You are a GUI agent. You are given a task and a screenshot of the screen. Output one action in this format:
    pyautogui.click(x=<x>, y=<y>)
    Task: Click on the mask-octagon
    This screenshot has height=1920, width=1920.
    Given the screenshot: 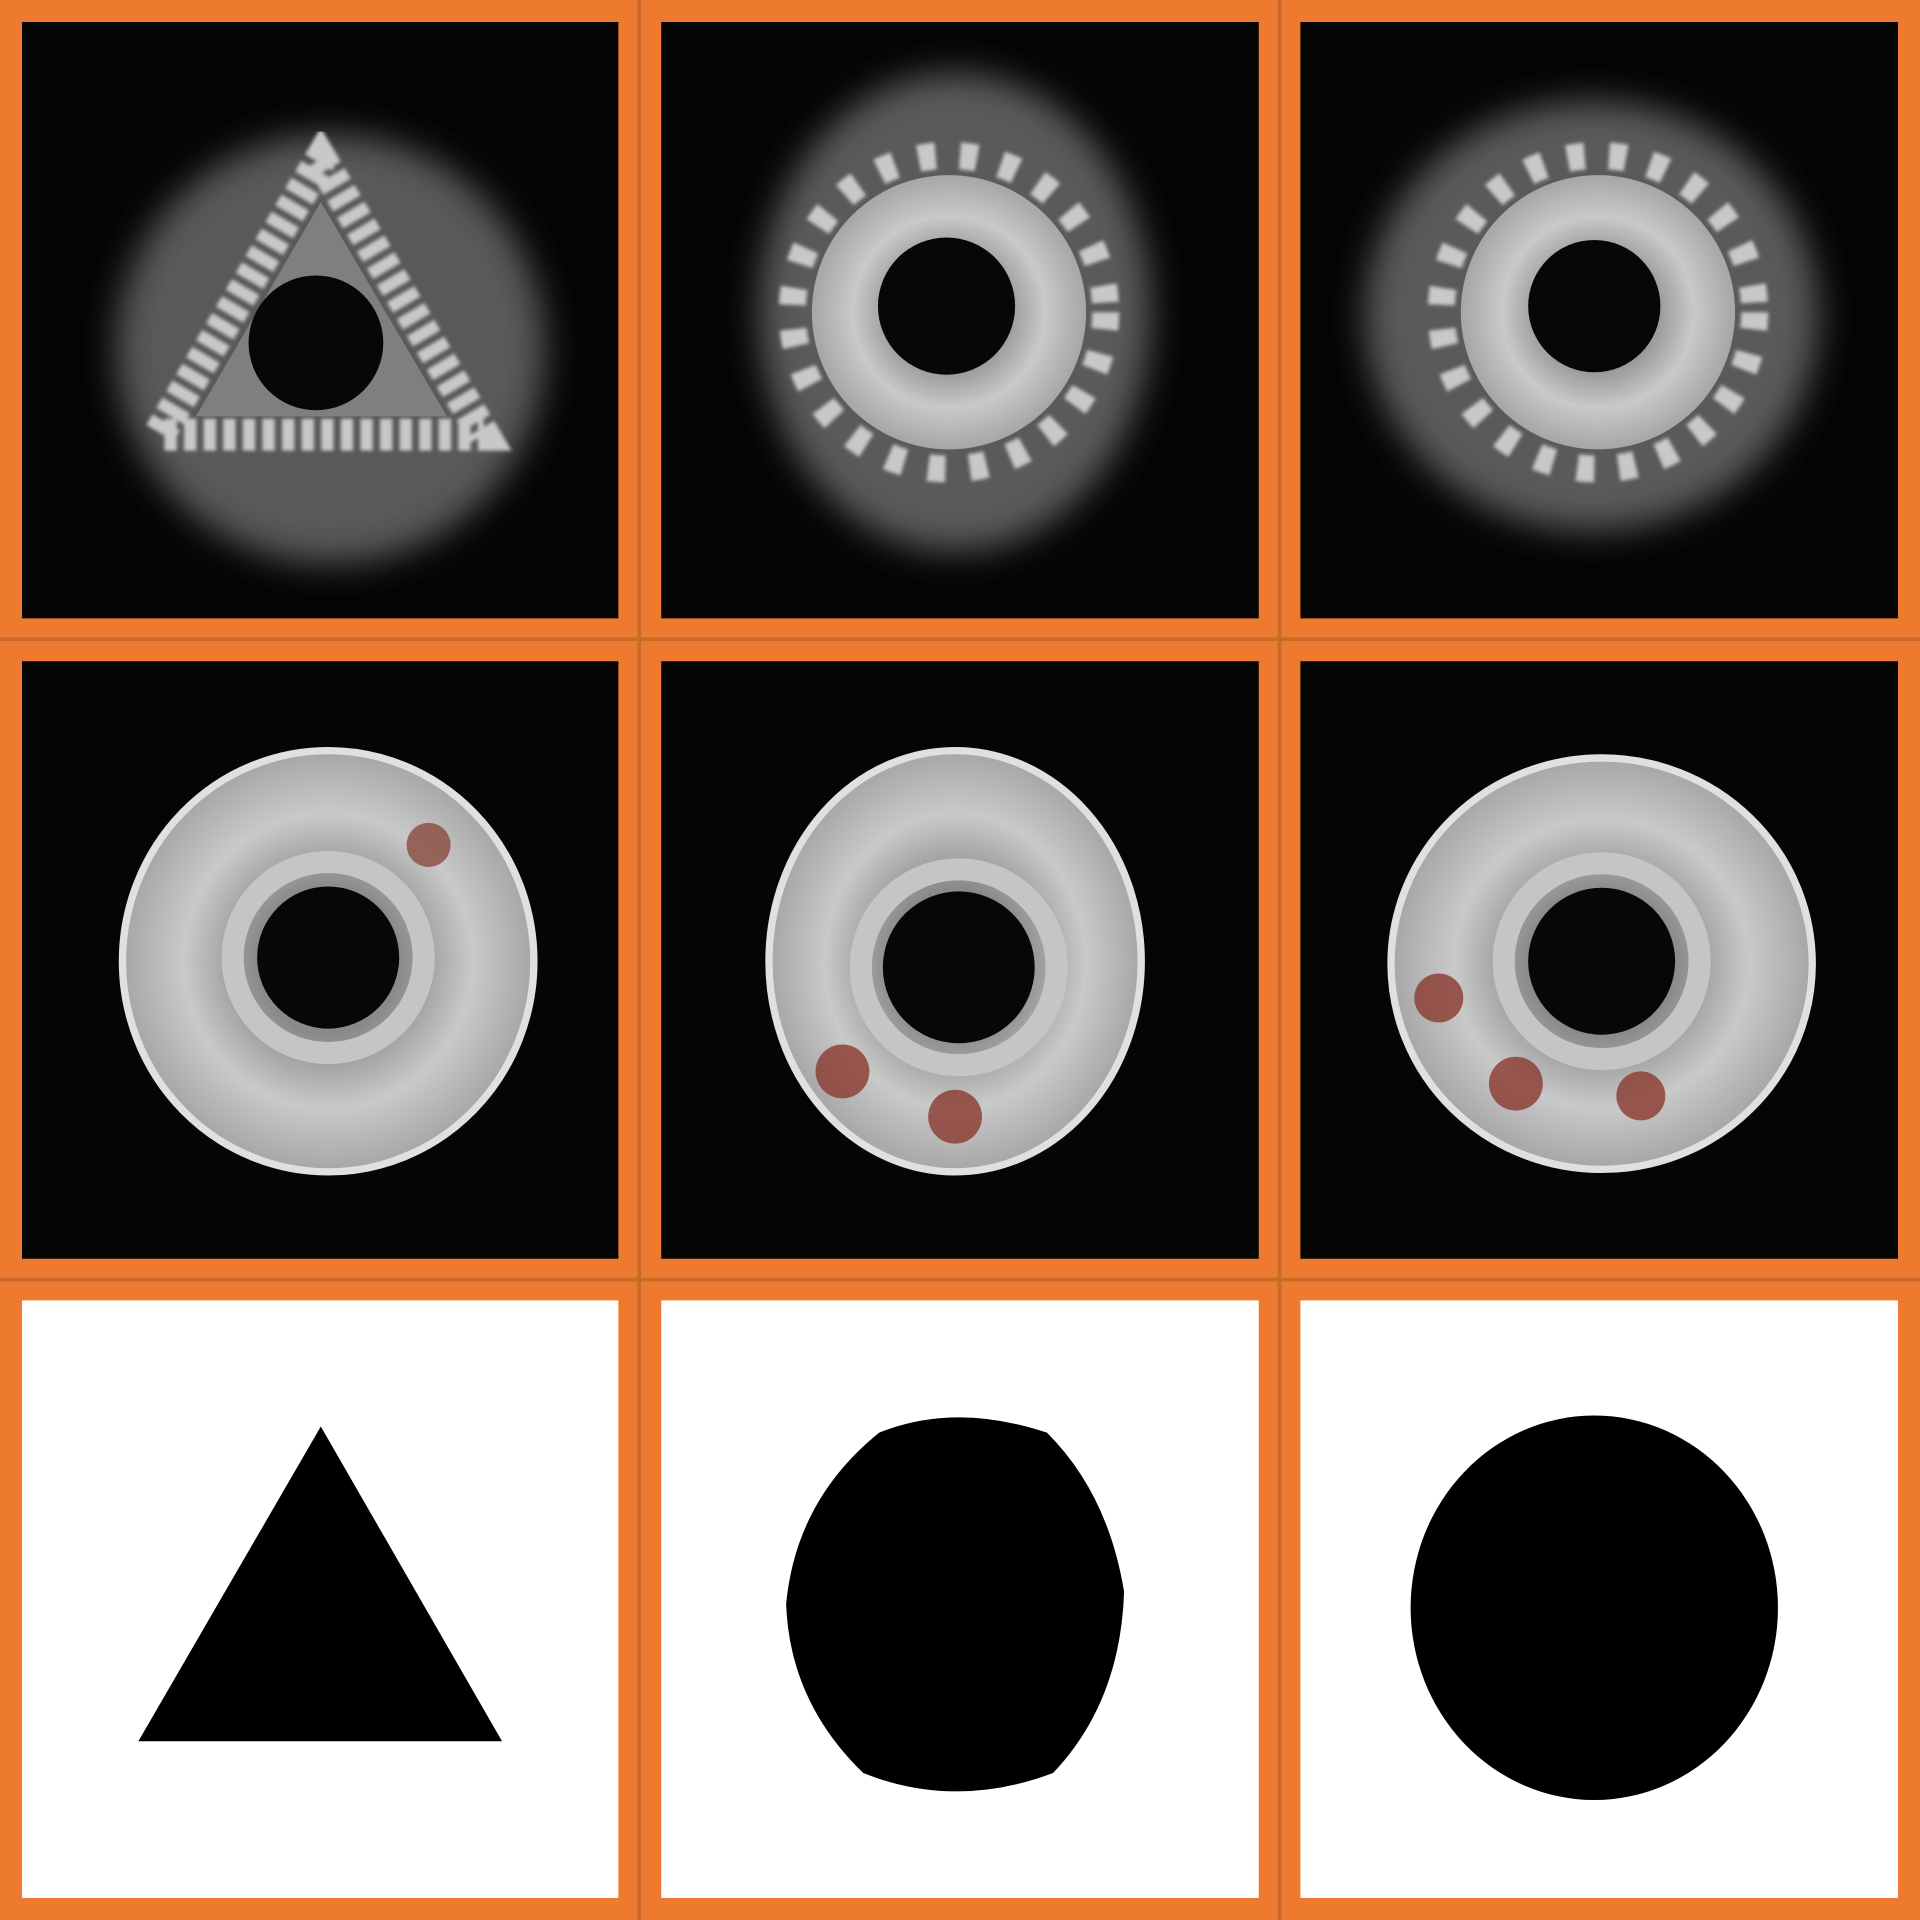 What is the action you would take?
    pyautogui.click(x=960, y=1599)
    